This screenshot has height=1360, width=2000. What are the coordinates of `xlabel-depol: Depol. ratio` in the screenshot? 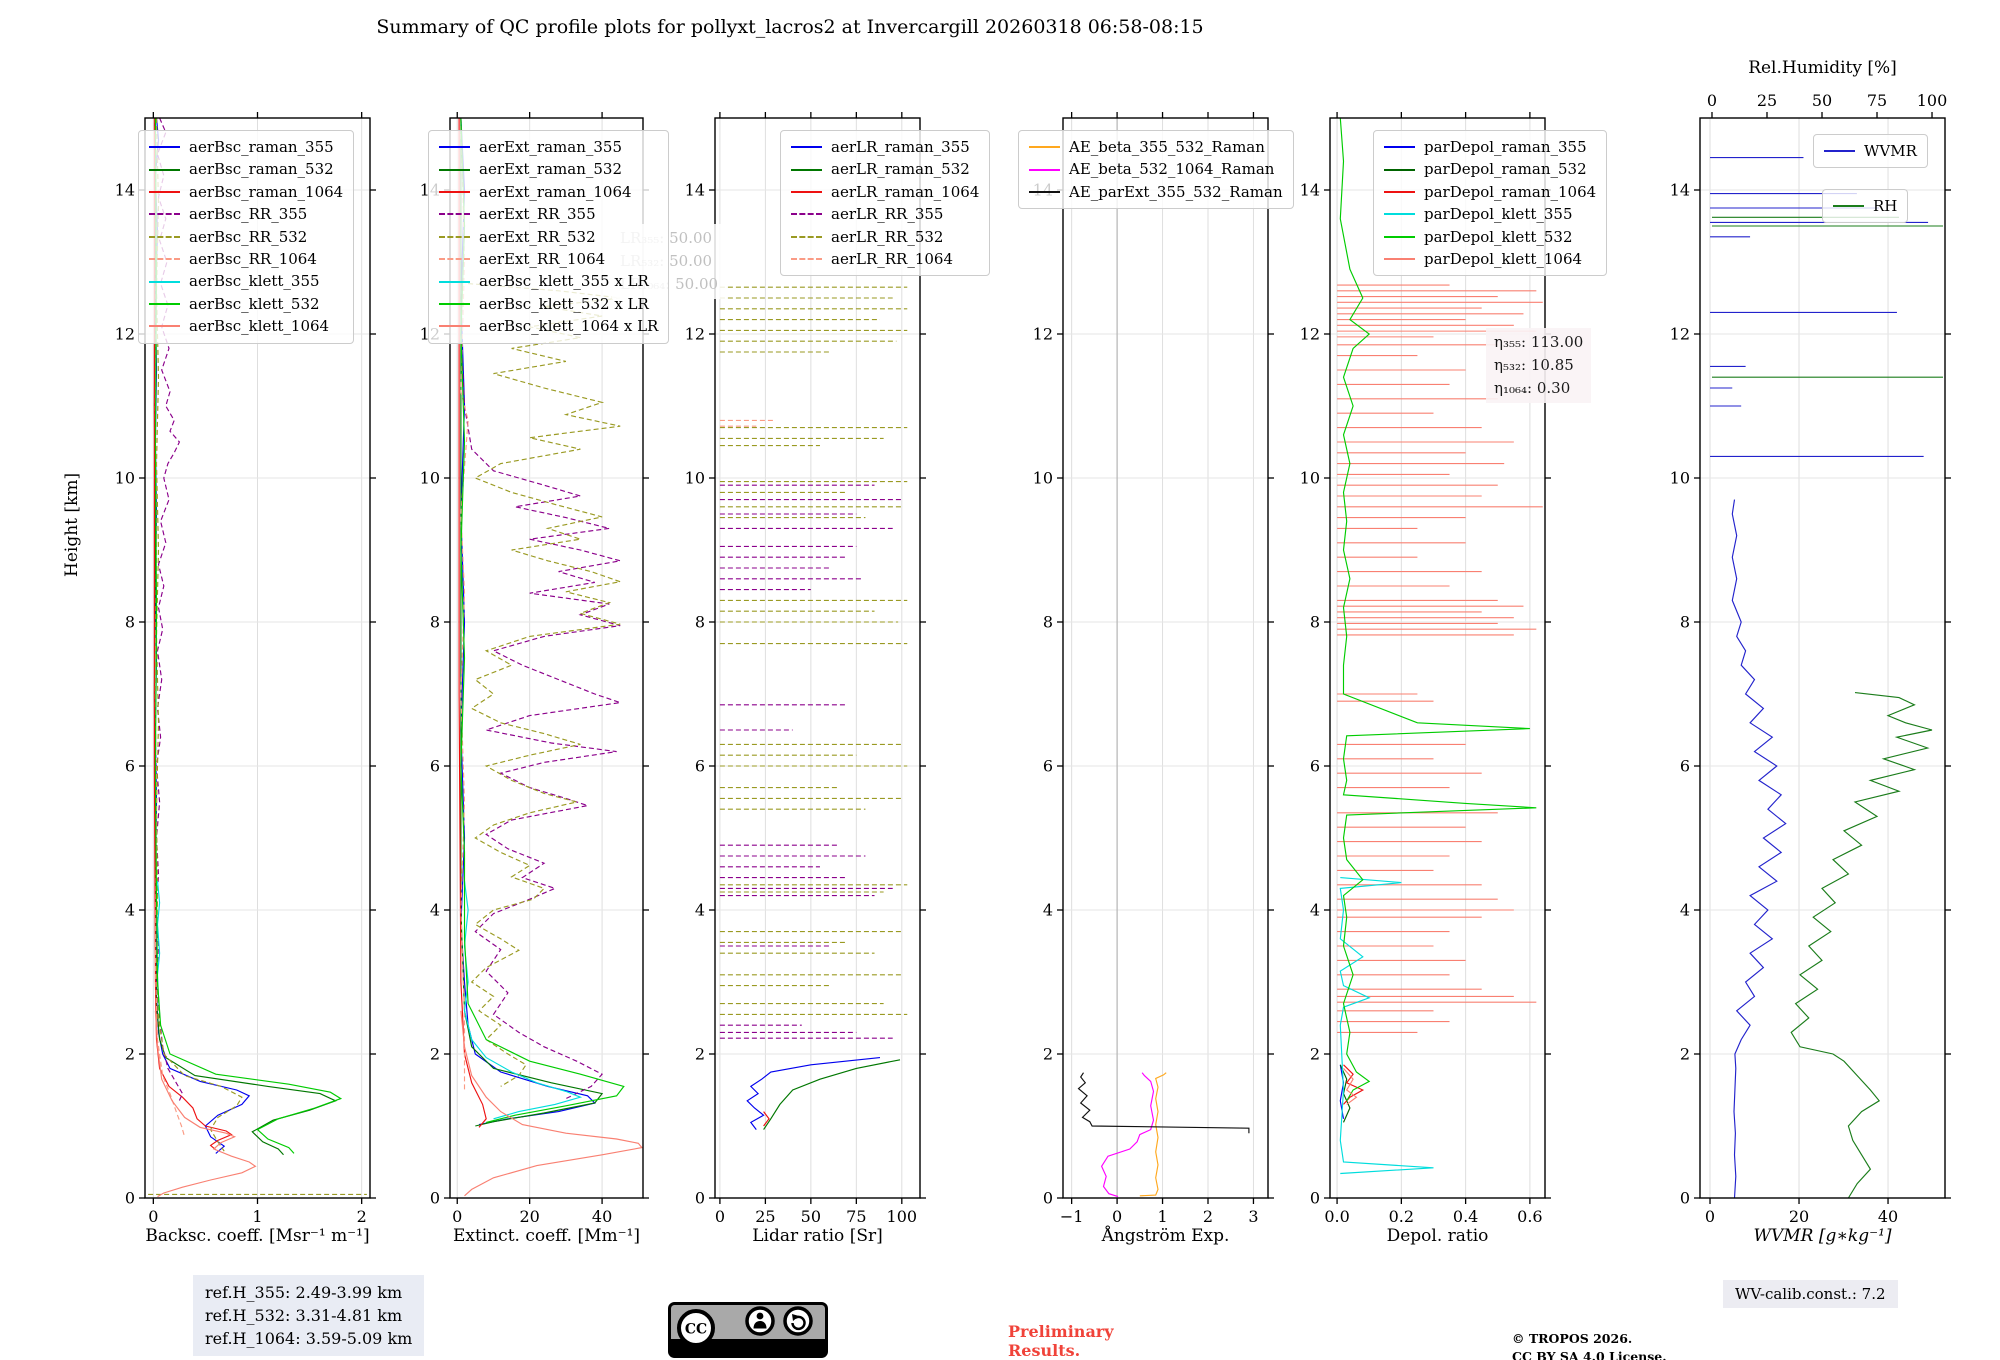 It's located at (1437, 1236).